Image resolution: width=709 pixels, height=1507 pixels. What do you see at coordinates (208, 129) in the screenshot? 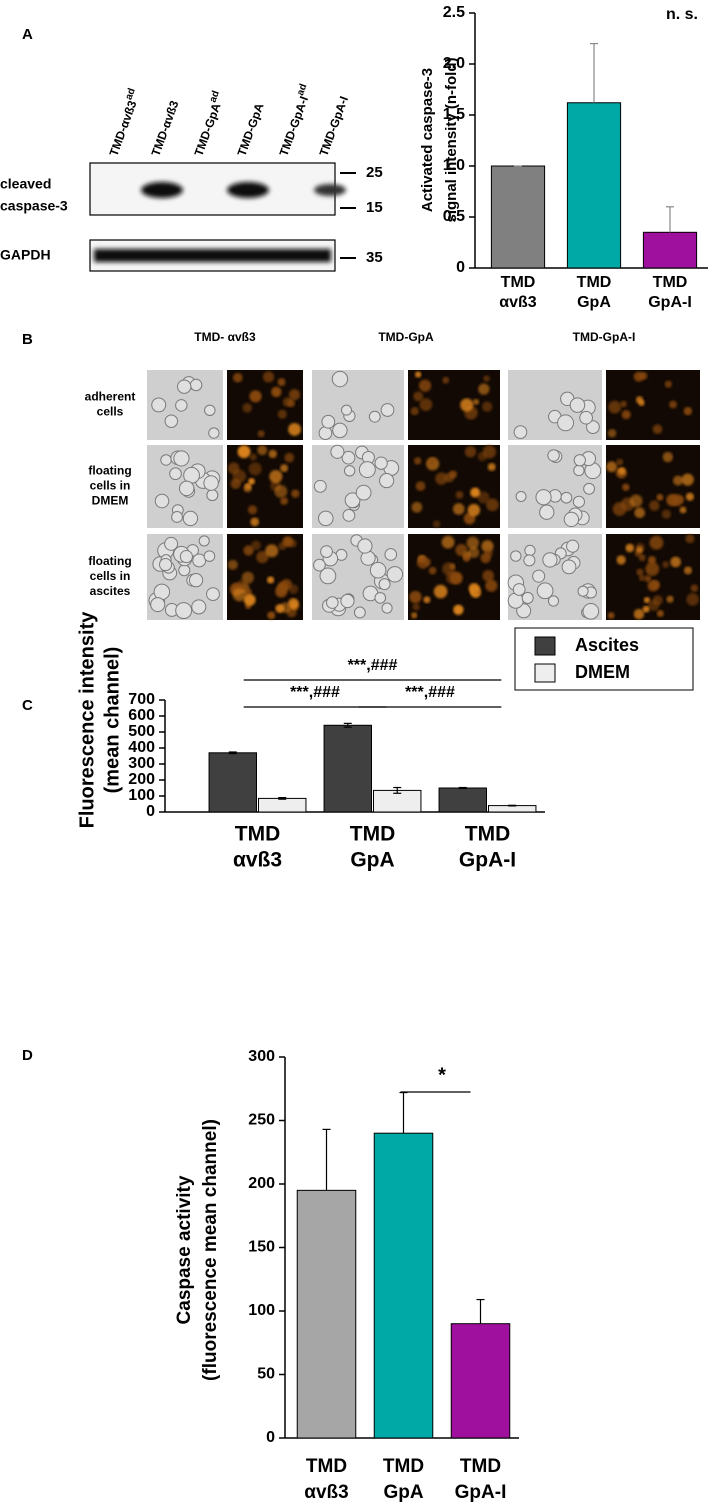
I see `lane-name: TMD-GpA` at bounding box center [208, 129].